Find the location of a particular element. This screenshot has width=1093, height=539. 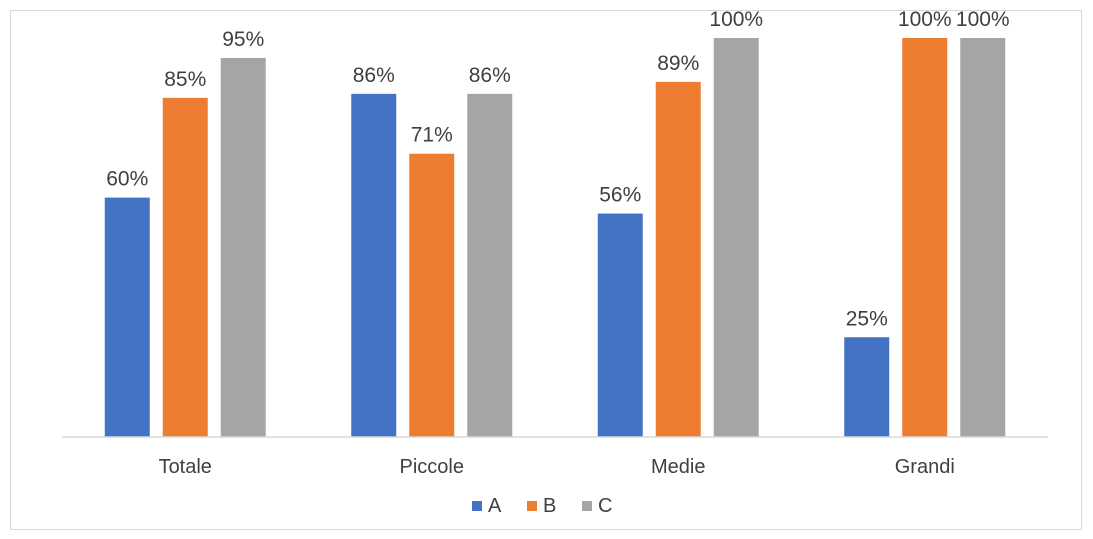

bar-a-grandi is located at coordinates (867, 387).